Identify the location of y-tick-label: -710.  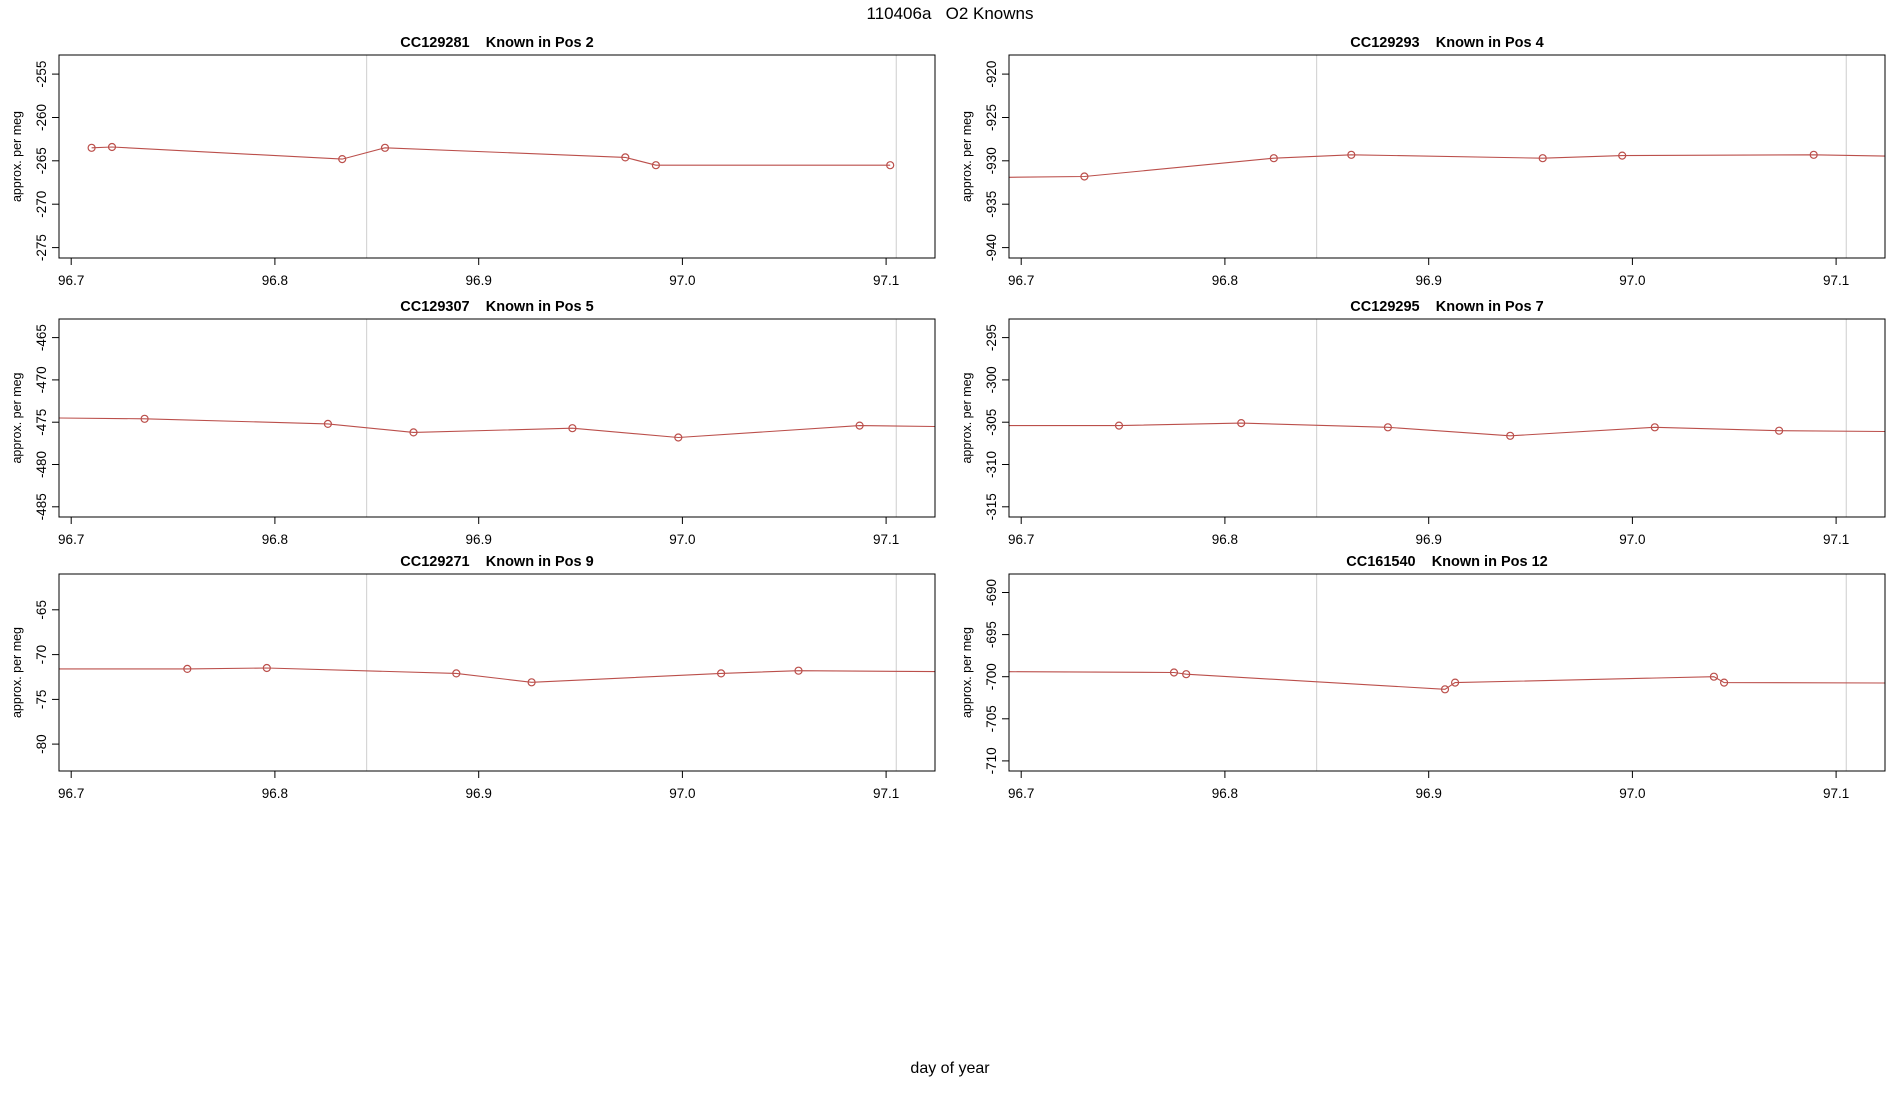
(991, 760).